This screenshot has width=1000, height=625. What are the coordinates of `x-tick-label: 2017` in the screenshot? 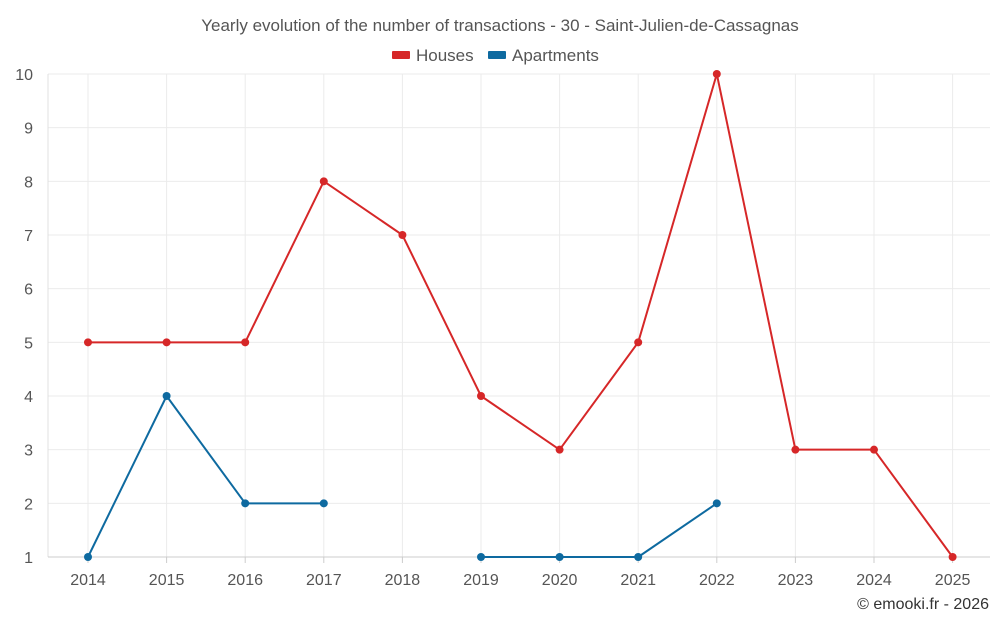 It's located at (324, 580).